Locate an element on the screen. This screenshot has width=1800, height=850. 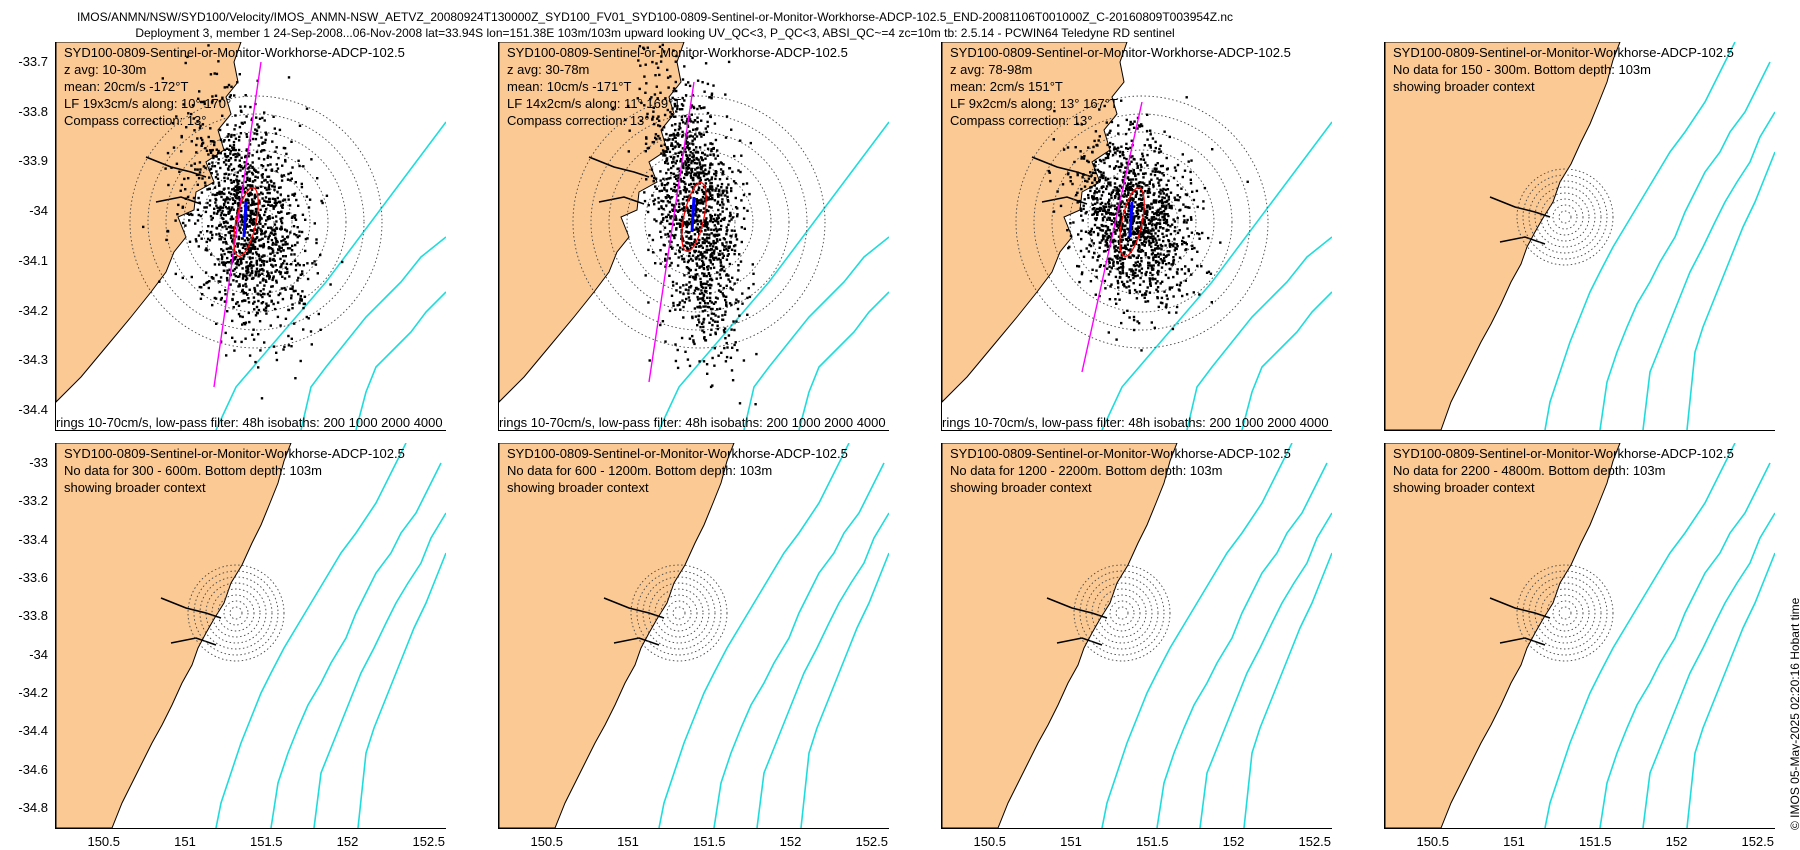
mean-vector is located at coordinates (1131, 219).